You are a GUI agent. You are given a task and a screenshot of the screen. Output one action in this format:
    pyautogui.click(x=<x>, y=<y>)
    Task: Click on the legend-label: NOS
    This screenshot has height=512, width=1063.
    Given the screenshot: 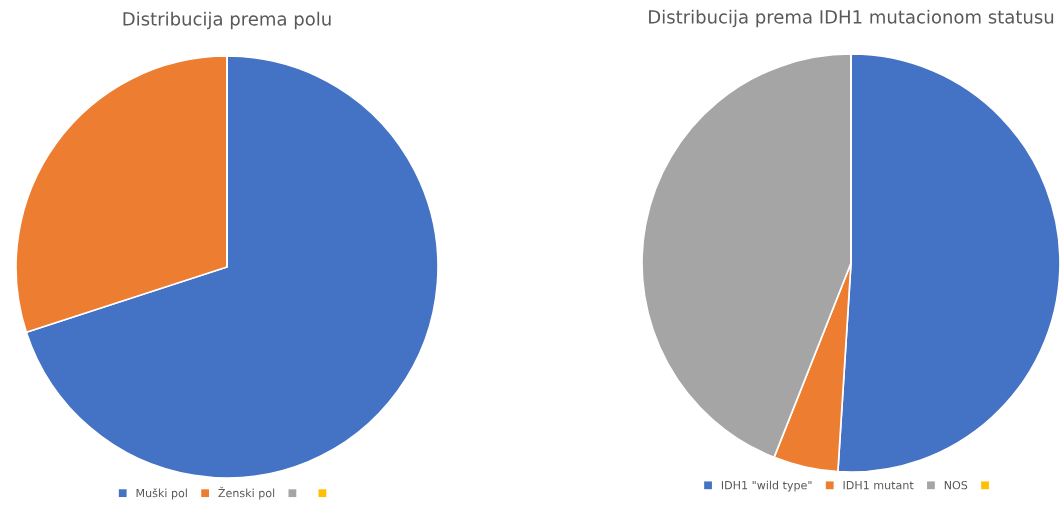 What is the action you would take?
    pyautogui.click(x=956, y=485)
    